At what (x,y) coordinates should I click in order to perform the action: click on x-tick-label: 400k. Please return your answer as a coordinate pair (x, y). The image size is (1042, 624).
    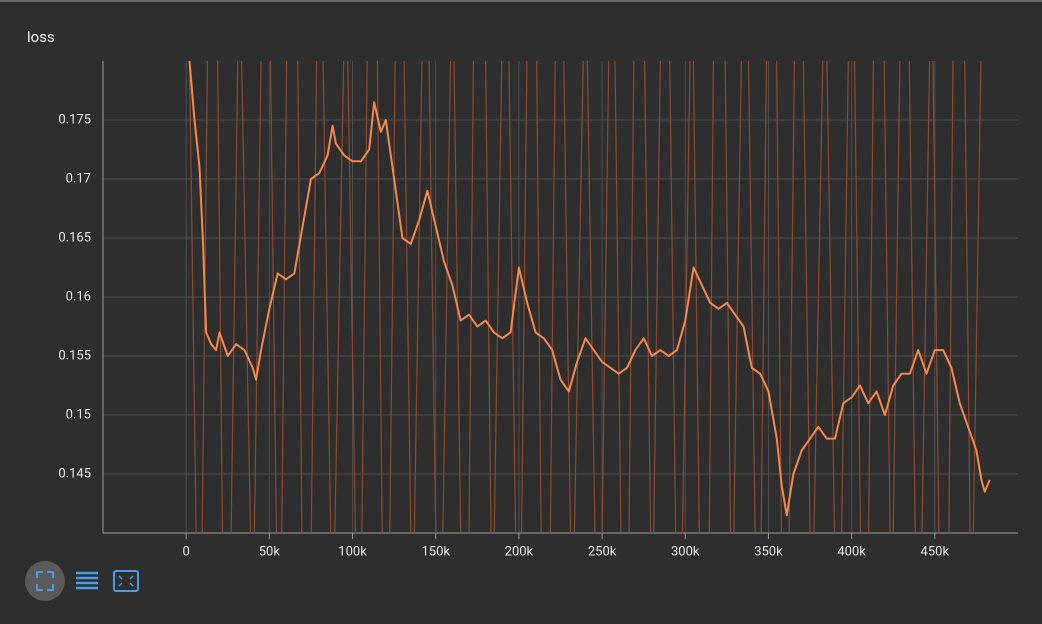
    Looking at the image, I should click on (851, 551).